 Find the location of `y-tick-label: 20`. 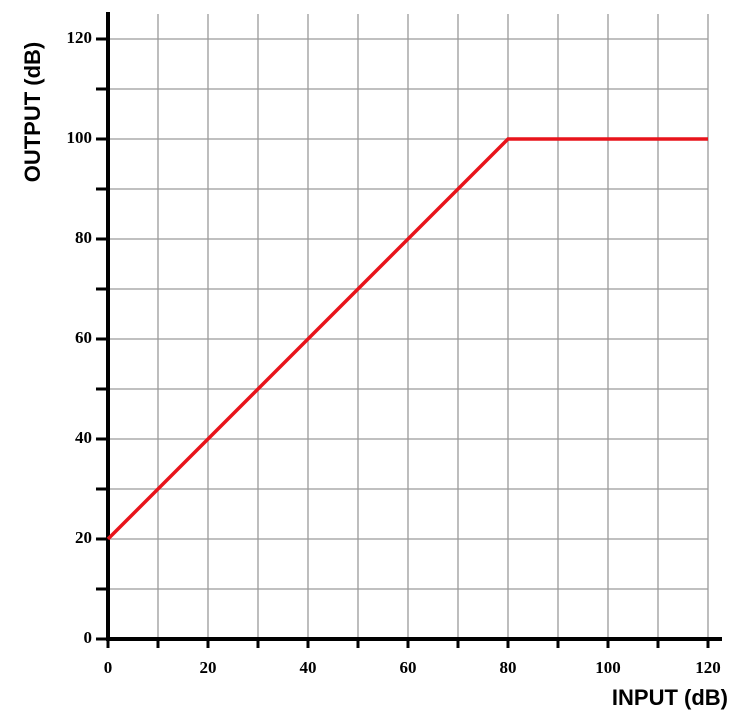

y-tick-label: 20 is located at coordinates (83, 537).